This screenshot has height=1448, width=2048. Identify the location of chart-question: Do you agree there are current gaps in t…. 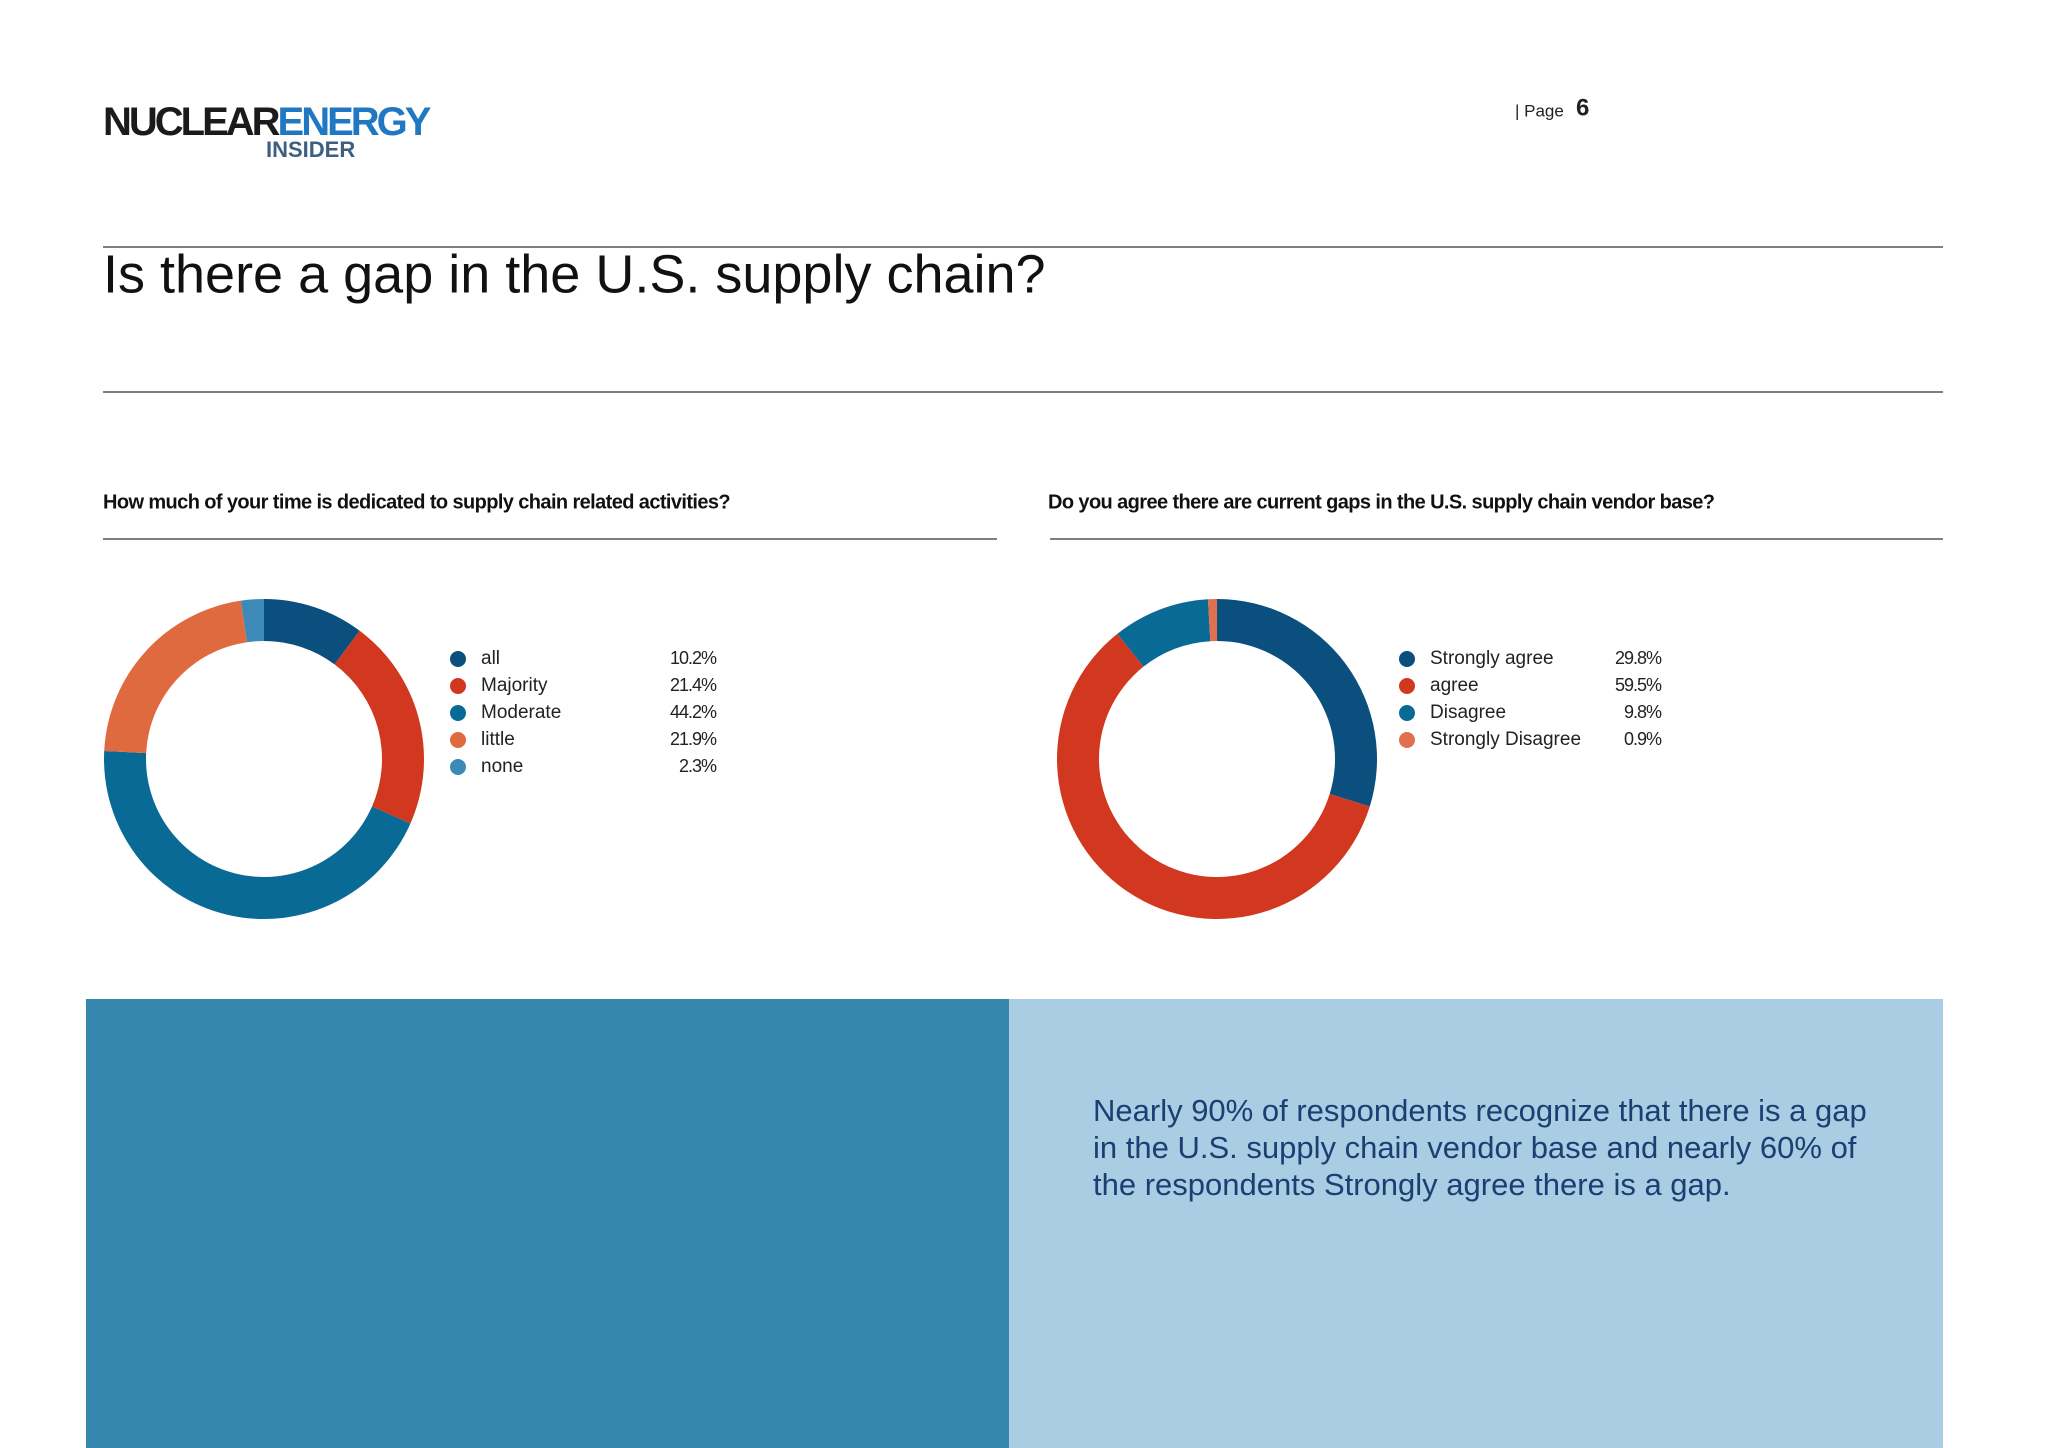
(1381, 502).